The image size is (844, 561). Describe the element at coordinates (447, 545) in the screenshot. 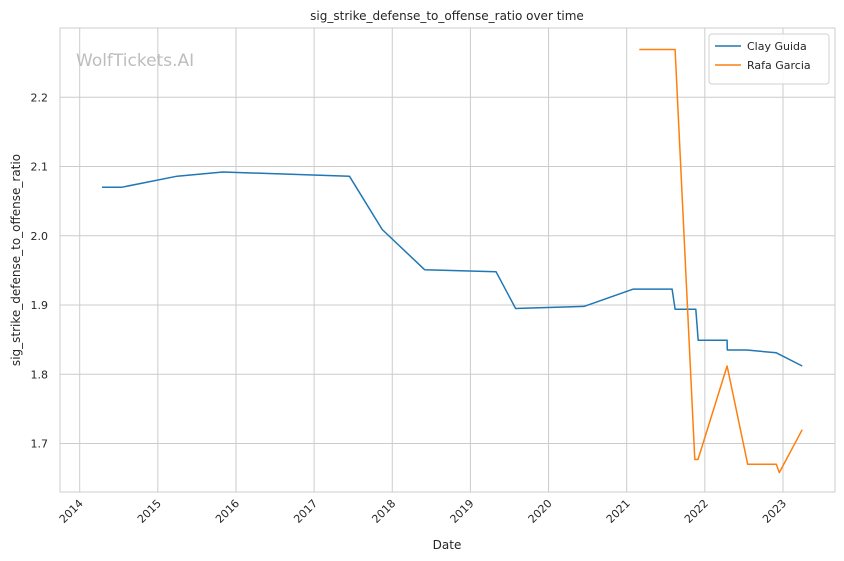

I see `x-axis-label: Date` at that location.